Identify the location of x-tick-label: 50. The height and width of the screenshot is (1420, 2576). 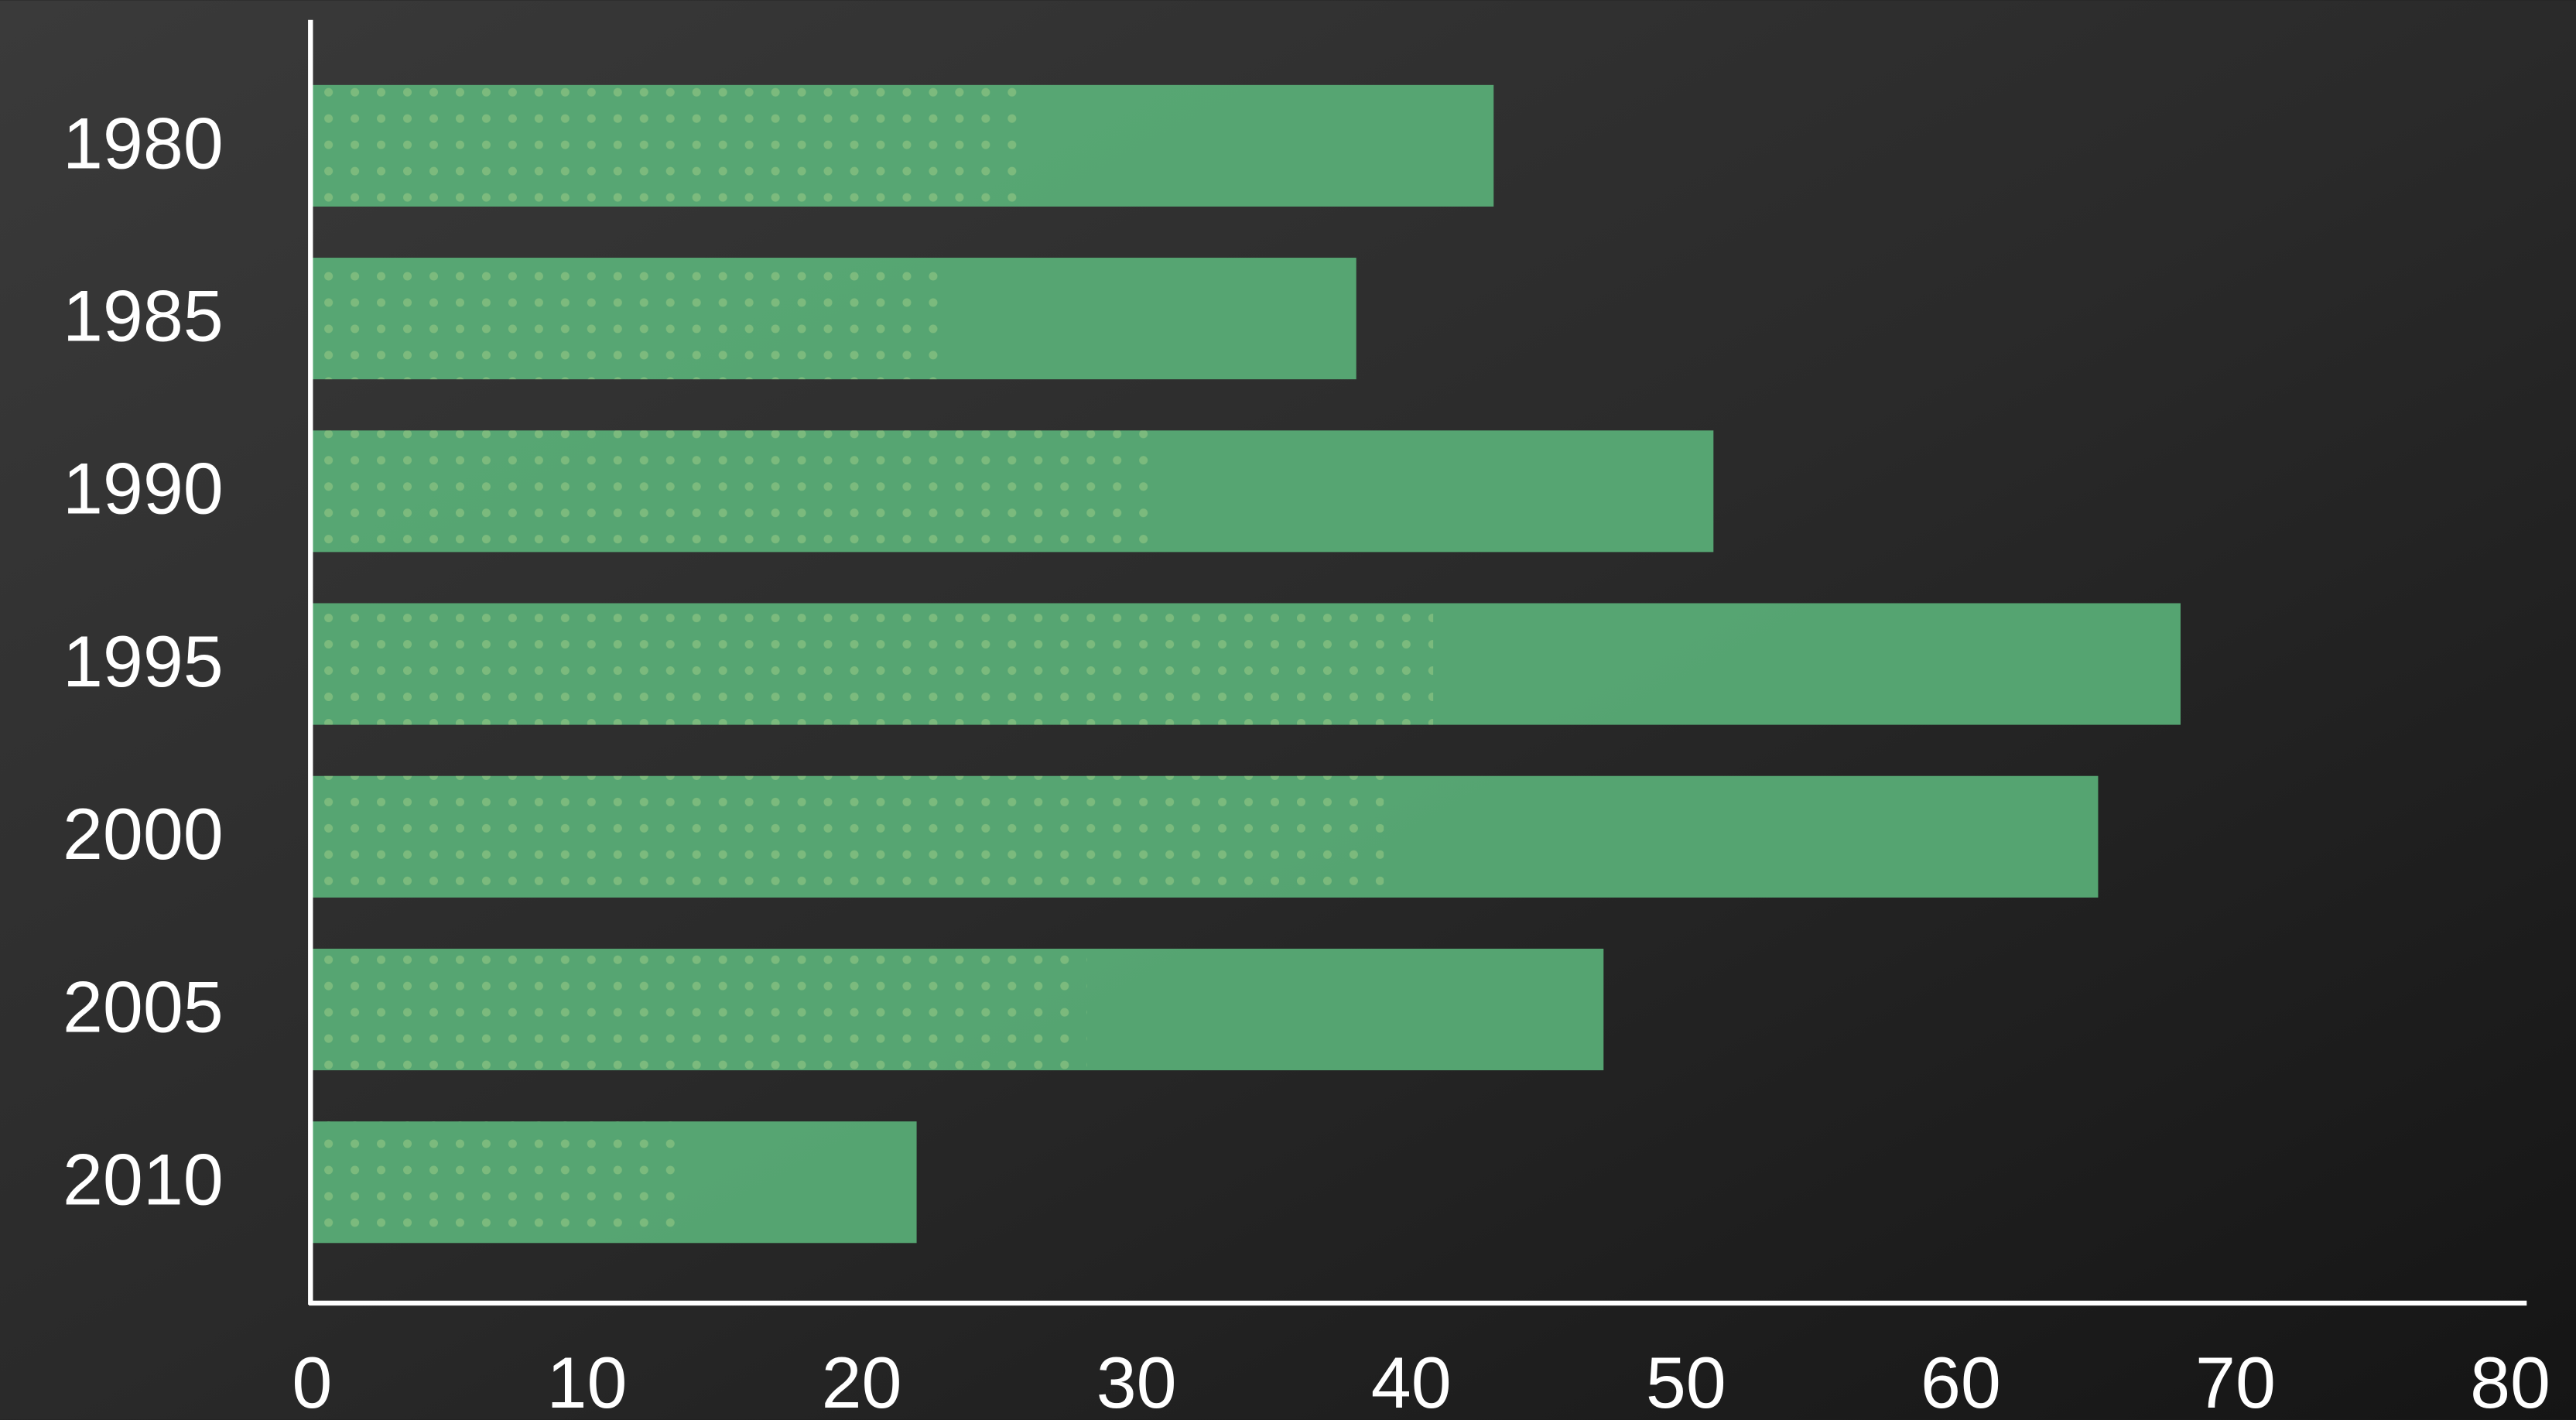
(1686, 1381).